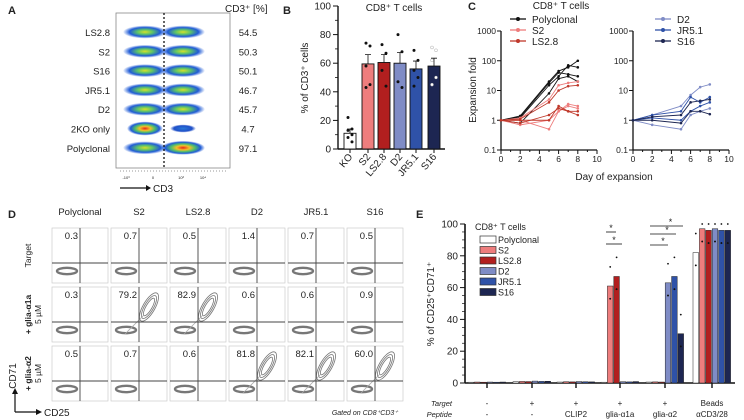 This screenshot has width=744, height=420. I want to click on flow-plot-cell: 82.9, so click(198, 314).